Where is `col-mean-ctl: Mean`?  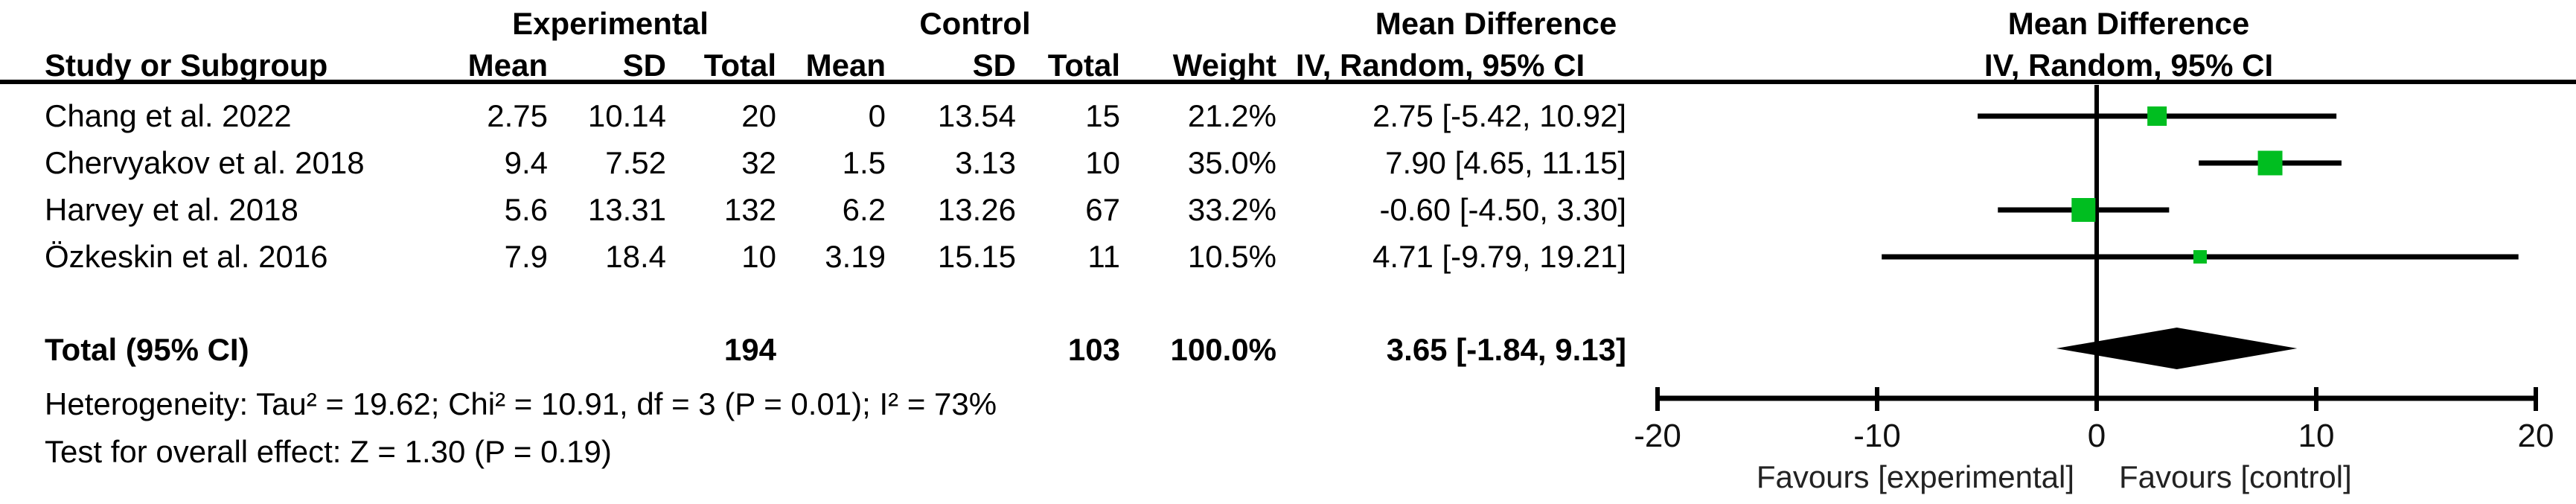
col-mean-ctl: Mean is located at coordinates (846, 65).